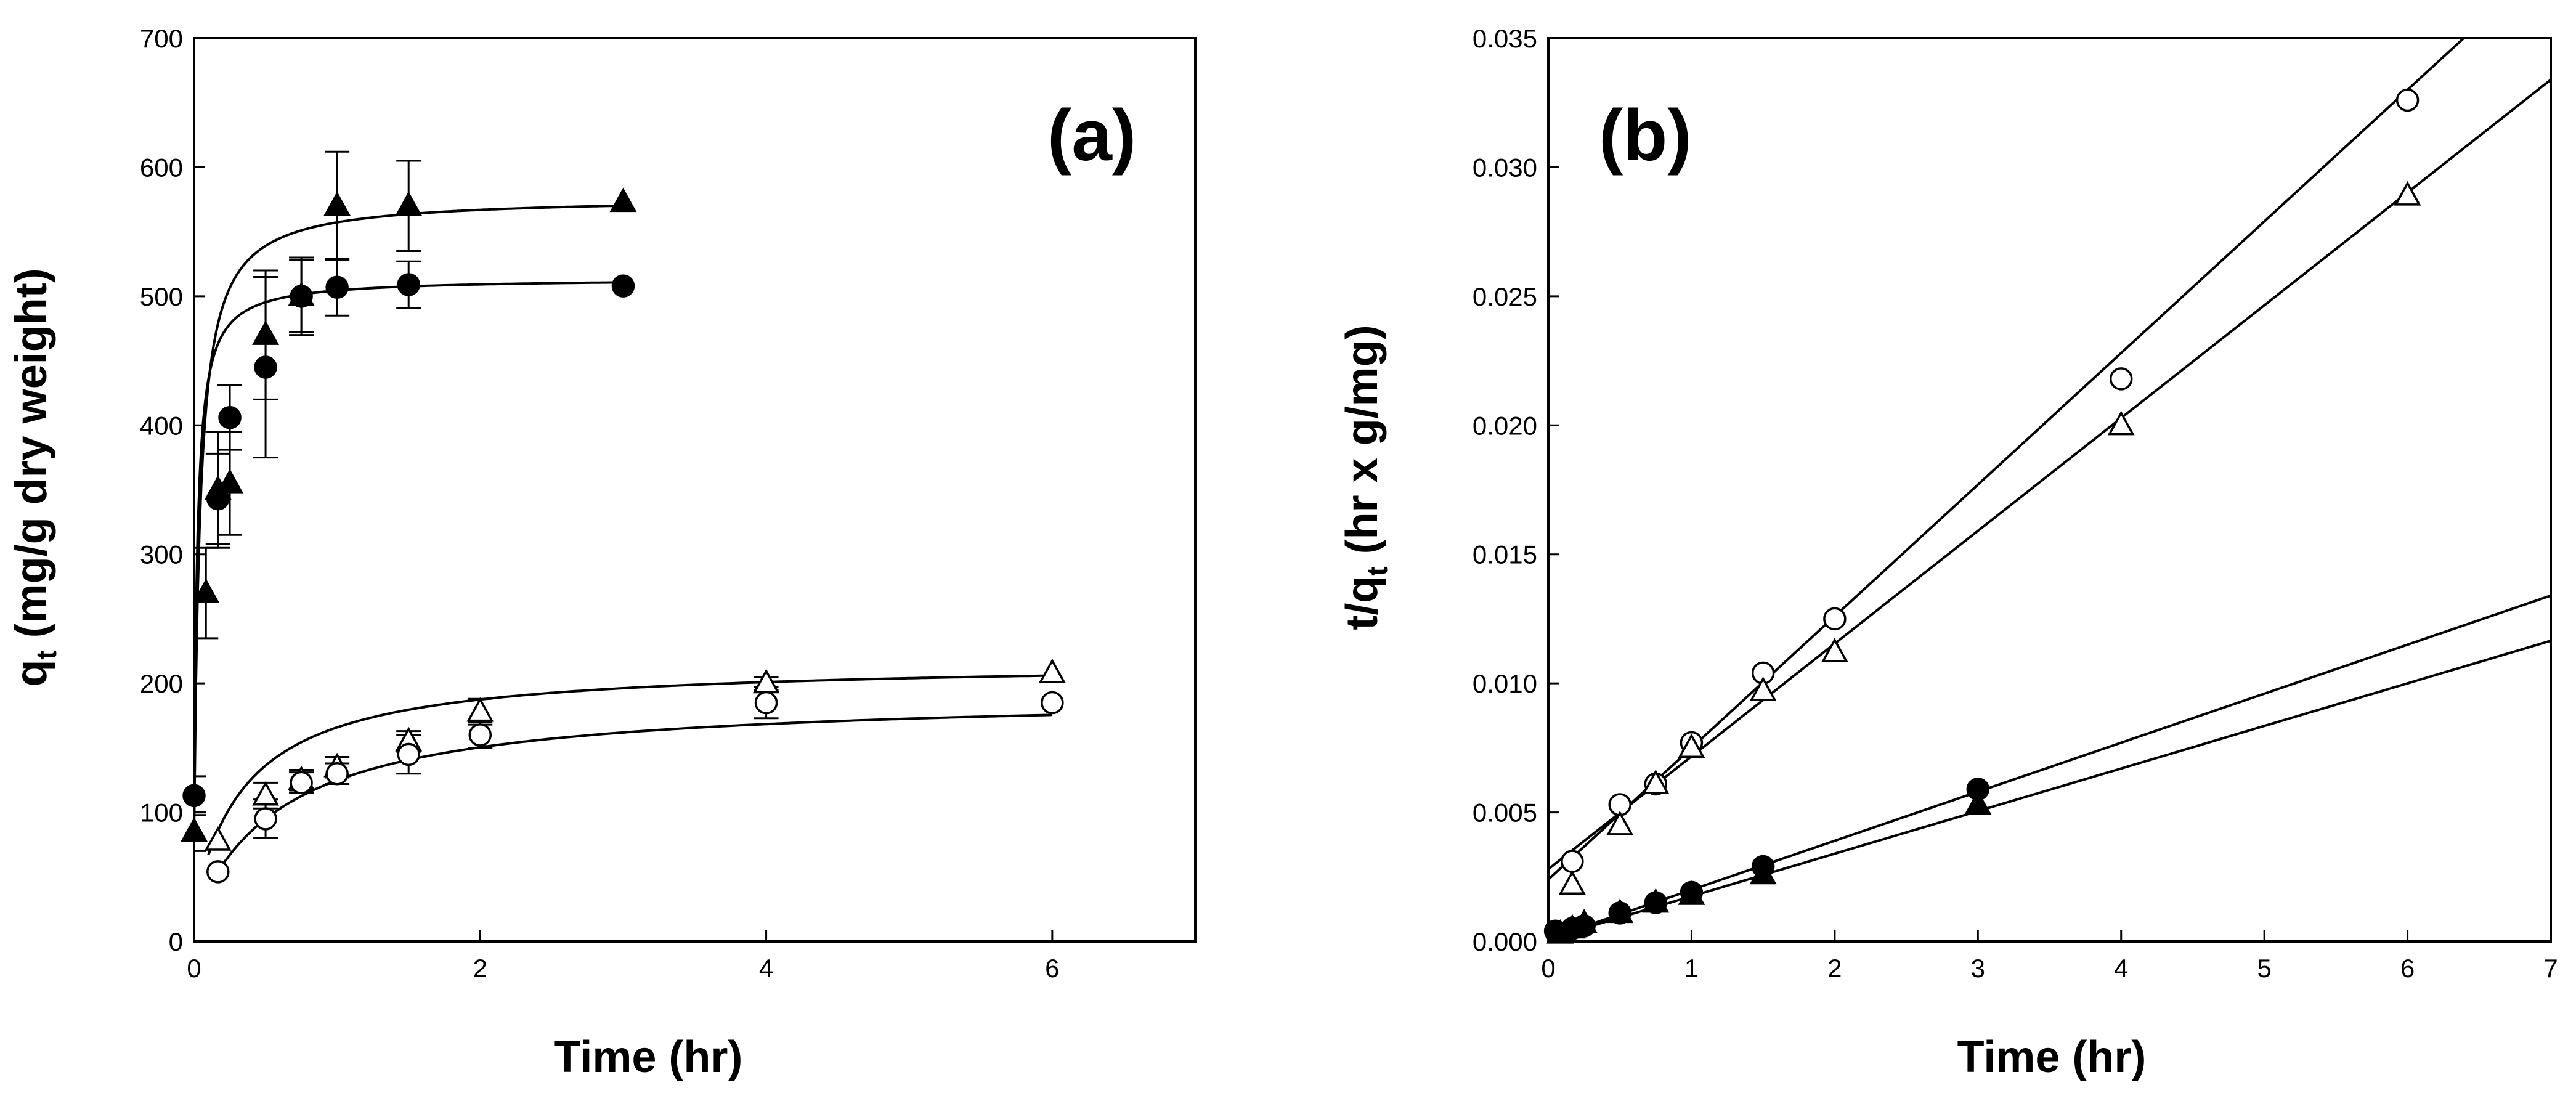 The height and width of the screenshot is (1101, 2576). Describe the element at coordinates (1505, 38) in the screenshot. I see `y-tick-label: 0.035` at that location.